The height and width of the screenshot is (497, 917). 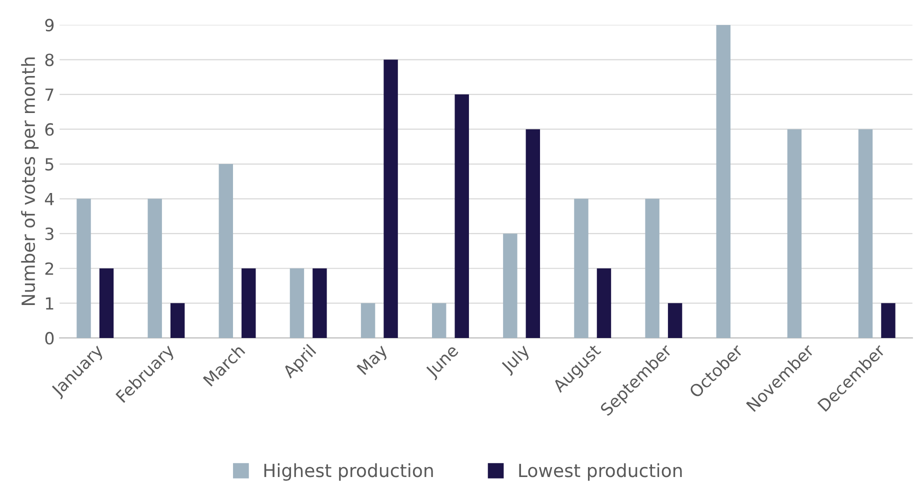 I want to click on legend-label: Highest production, so click(x=348, y=472).